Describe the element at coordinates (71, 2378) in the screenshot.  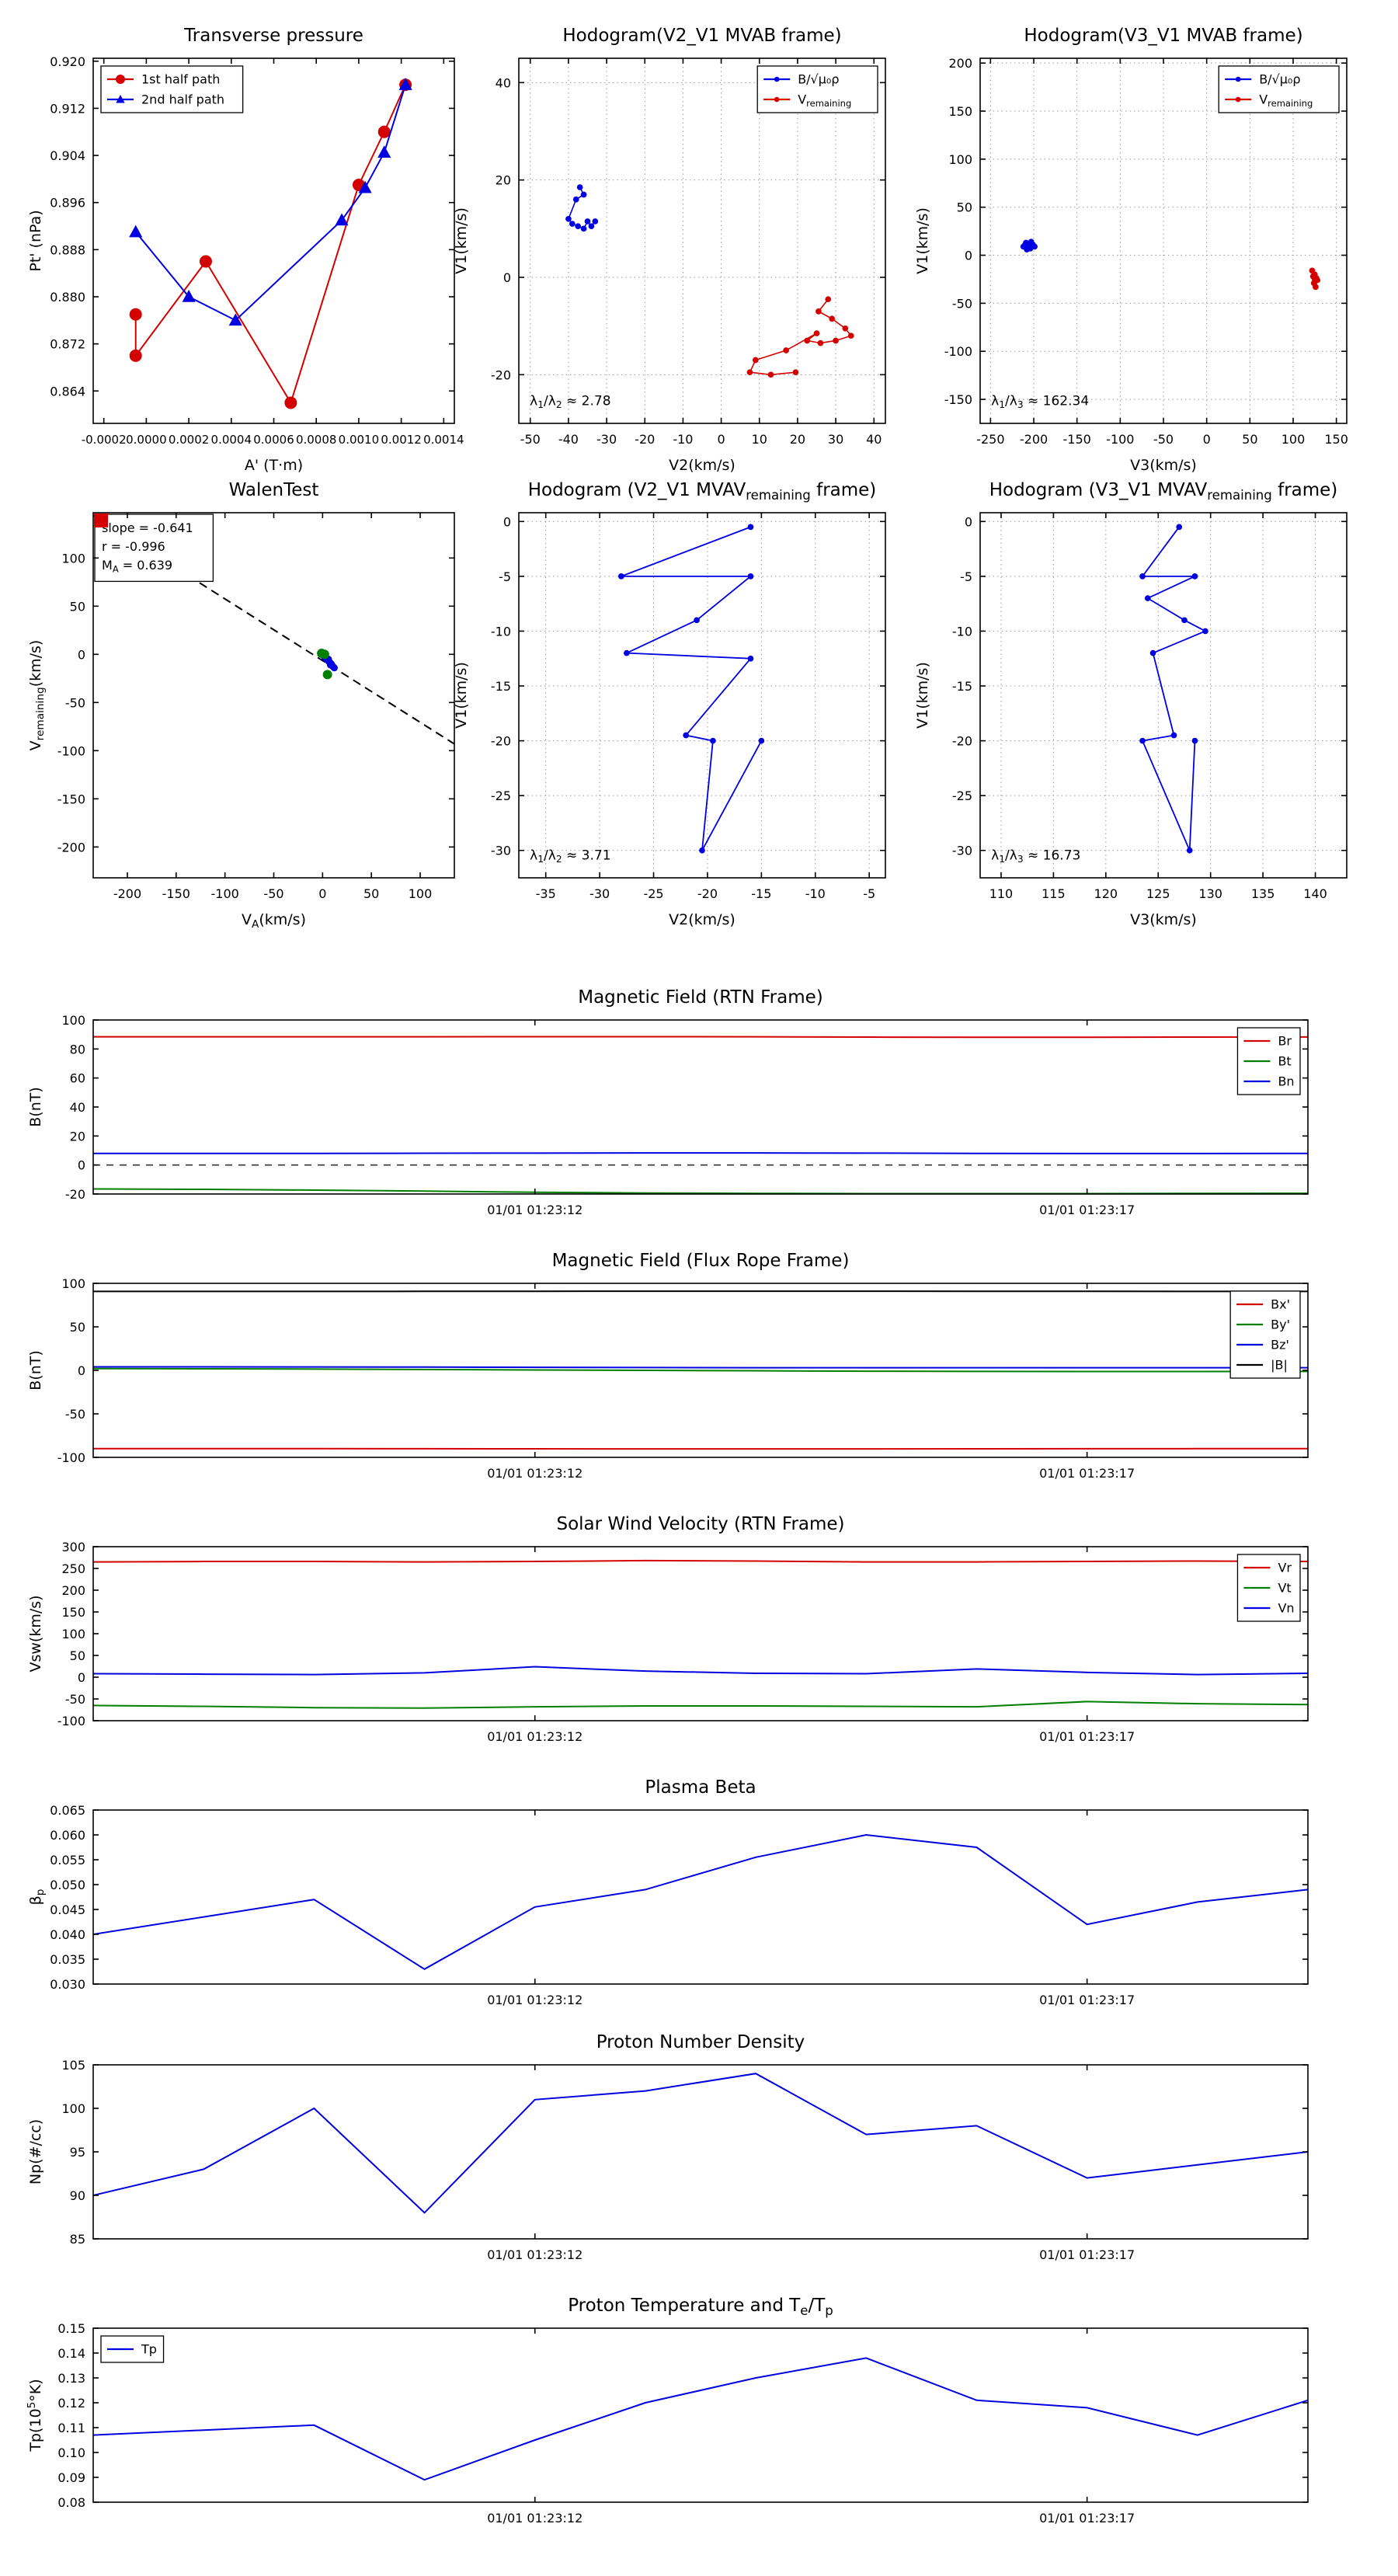
I see `svg-text: 0.13` at that location.